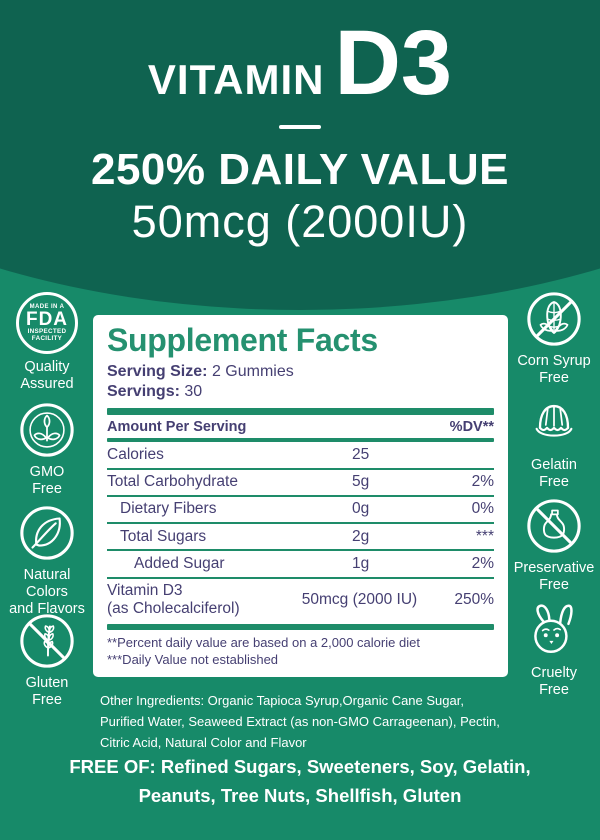 Image resolution: width=600 pixels, height=840 pixels. I want to click on divider-bar-header, so click(300, 440).